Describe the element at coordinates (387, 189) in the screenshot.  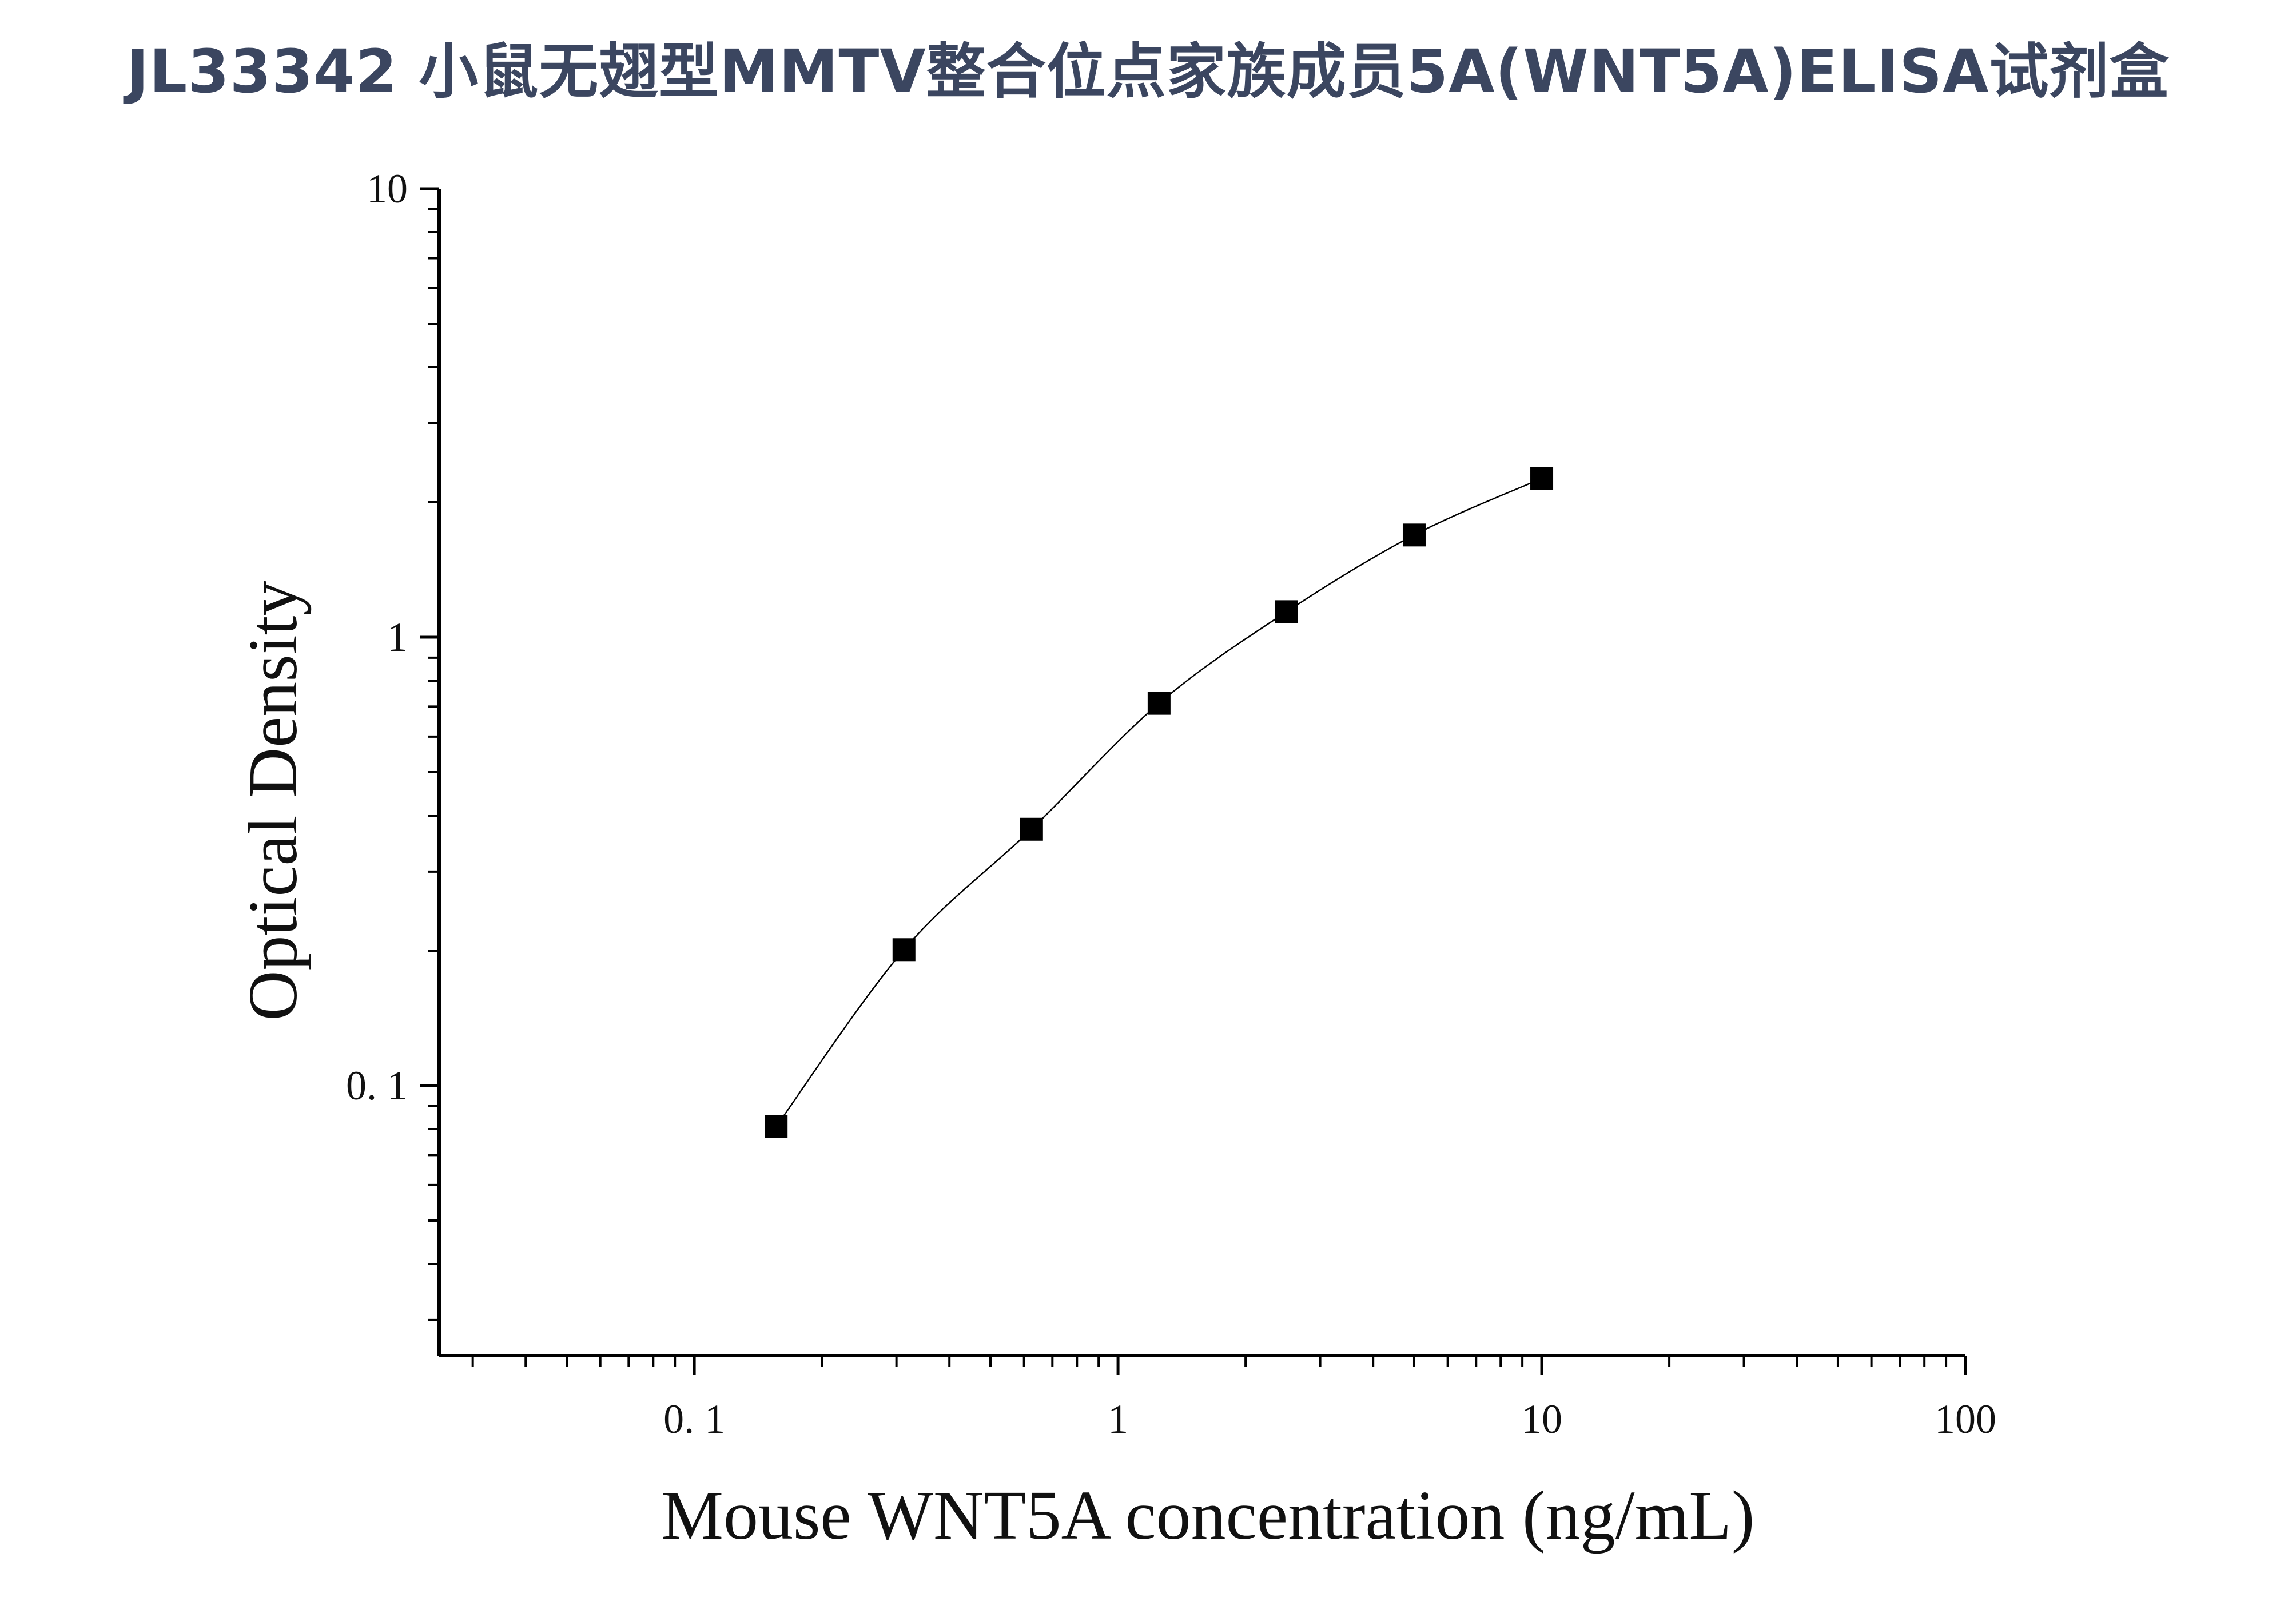
I see `y-tick-label: 10` at that location.